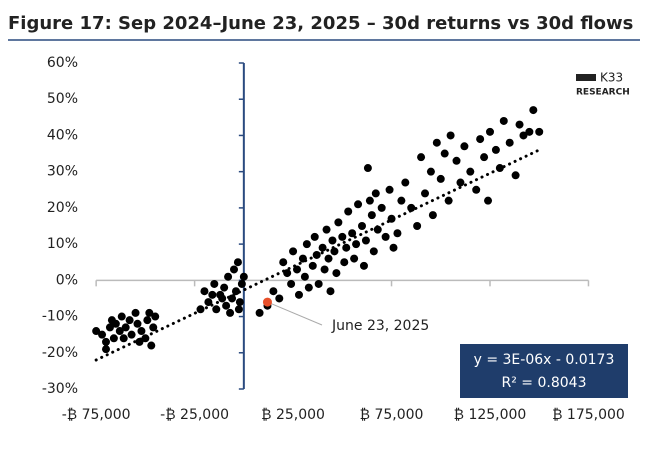  Describe the element at coordinates (67, 280) in the screenshot. I see `y-tick-label: 0%` at that location.